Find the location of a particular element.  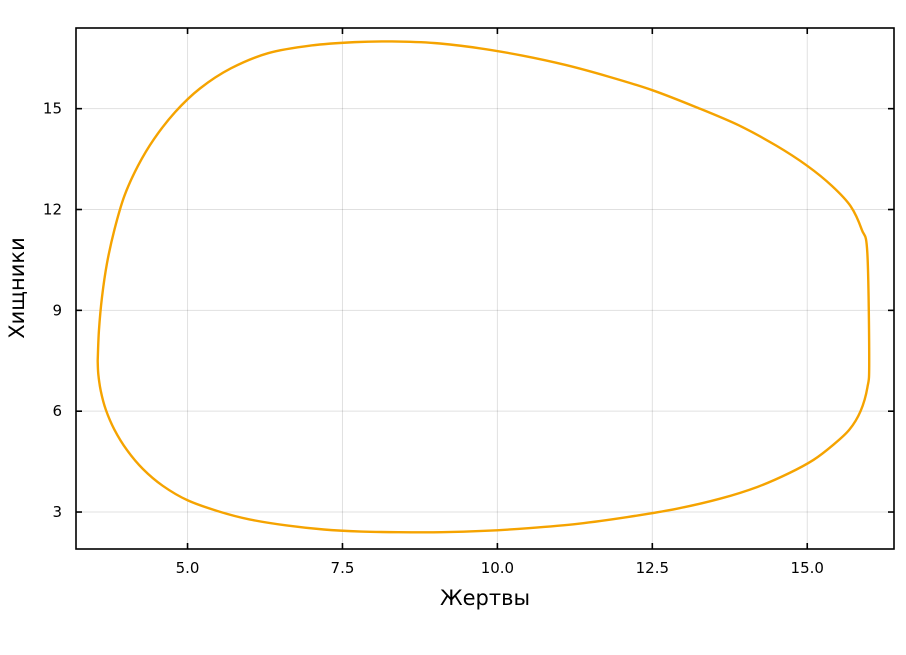

x-tick-label: 15.0 is located at coordinates (807, 568).